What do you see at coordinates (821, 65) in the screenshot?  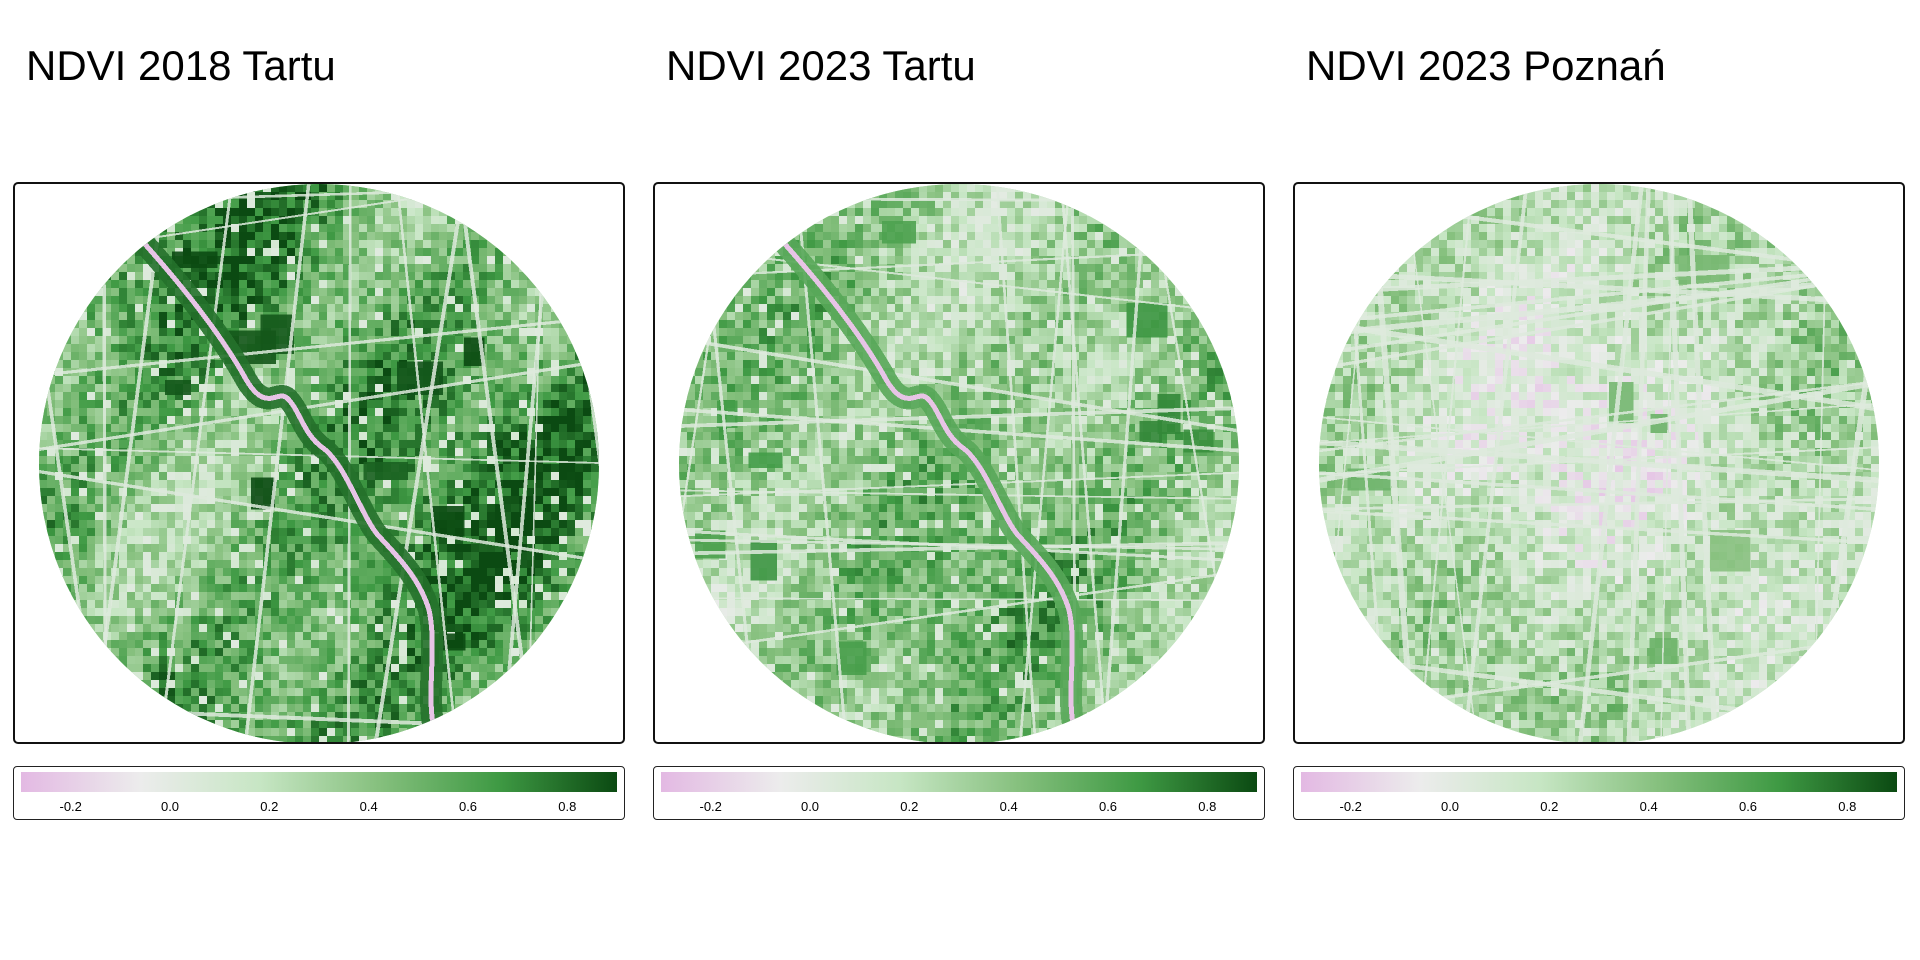 I see `panel-title: NDVI 2023 Tartu` at bounding box center [821, 65].